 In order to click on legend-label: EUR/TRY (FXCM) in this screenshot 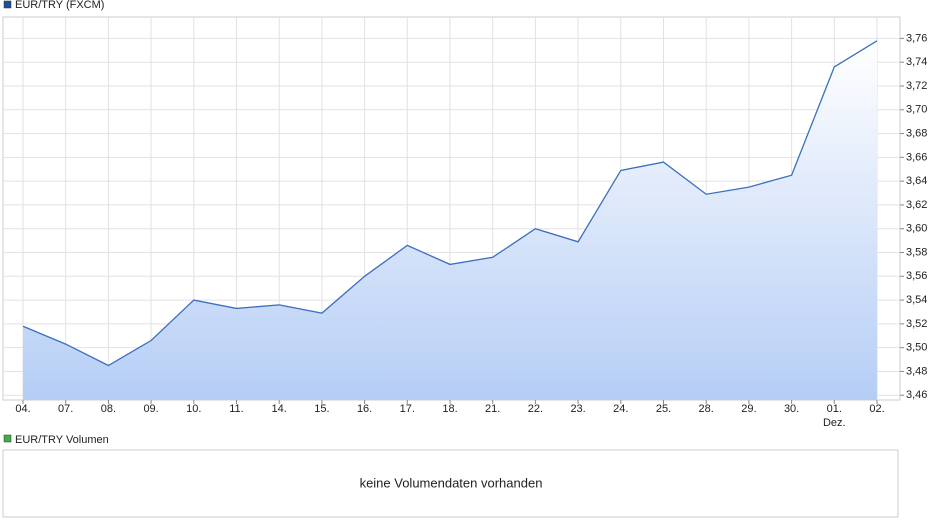, I will do `click(59, 5)`.